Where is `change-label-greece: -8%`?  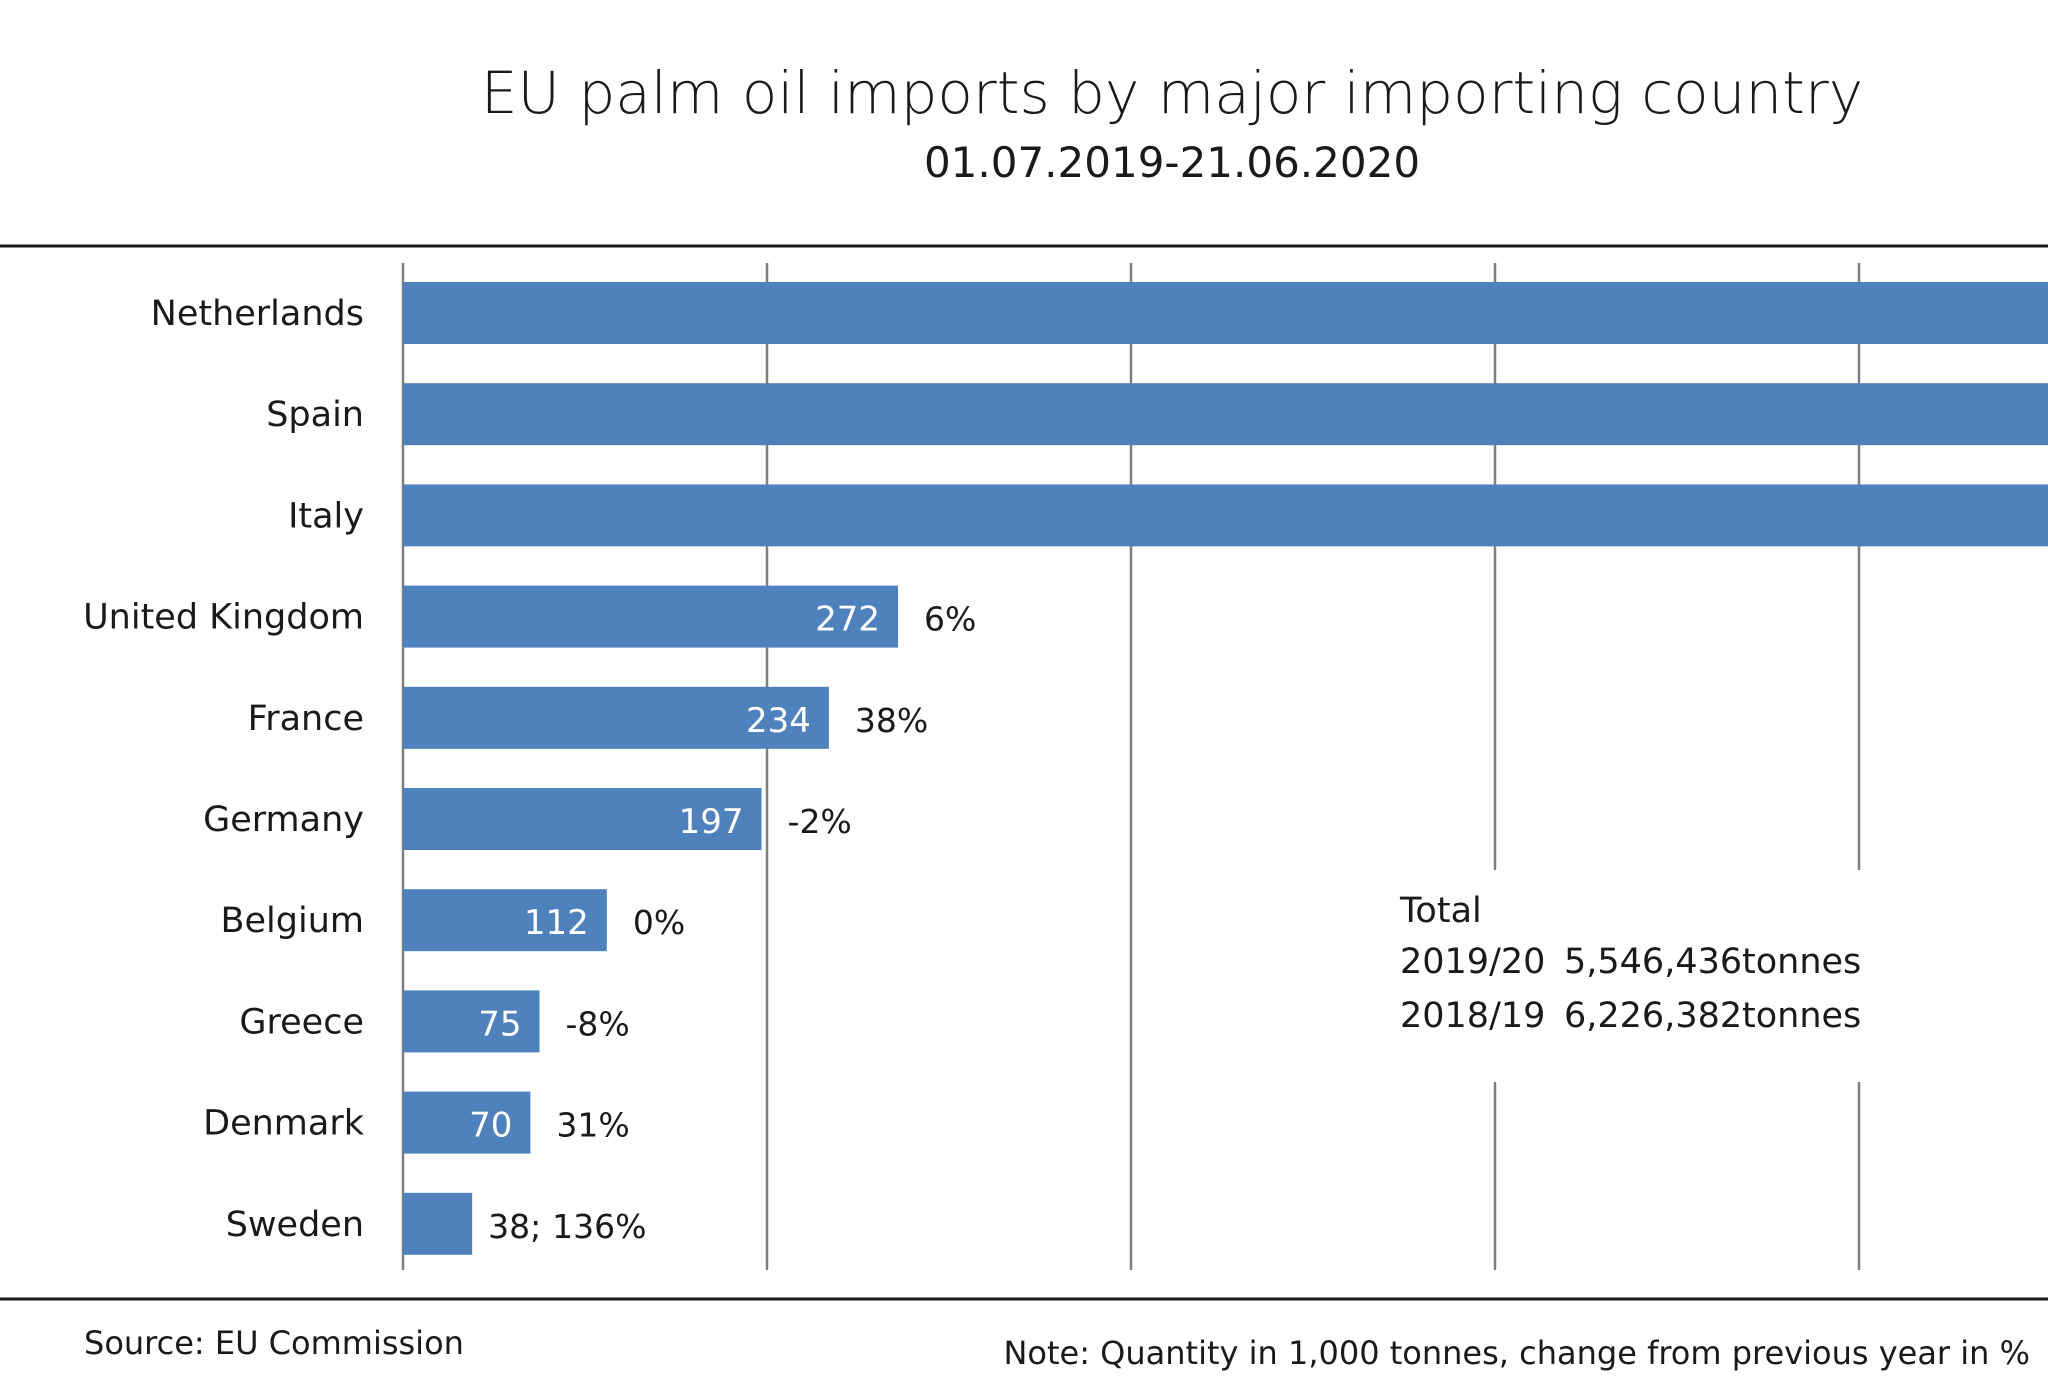 change-label-greece: -8% is located at coordinates (598, 1023).